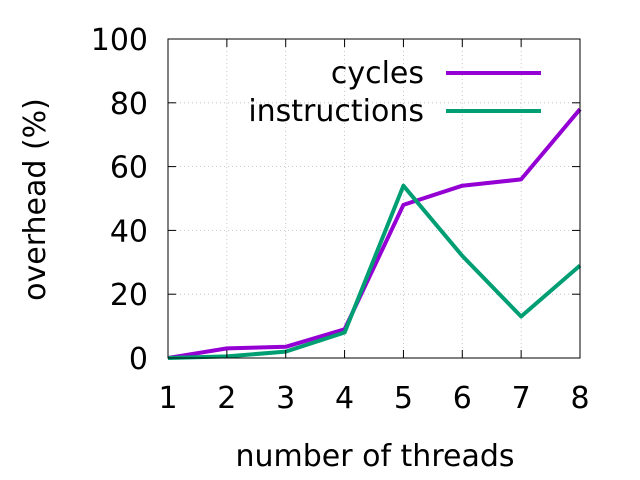 The height and width of the screenshot is (480, 640). Describe the element at coordinates (521, 398) in the screenshot. I see `x-tick-label: 7` at that location.